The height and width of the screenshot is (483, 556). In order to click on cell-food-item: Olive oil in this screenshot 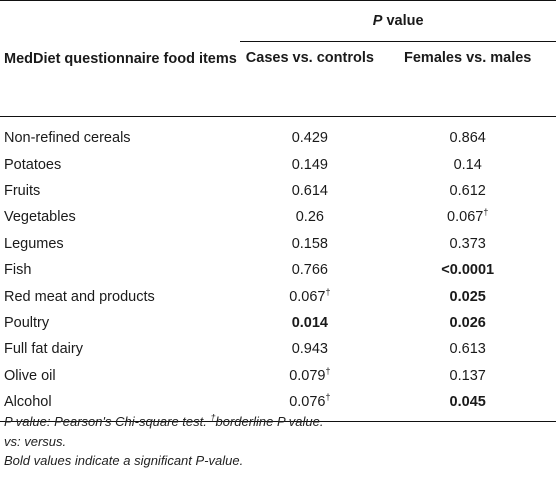, I will do `click(30, 375)`.